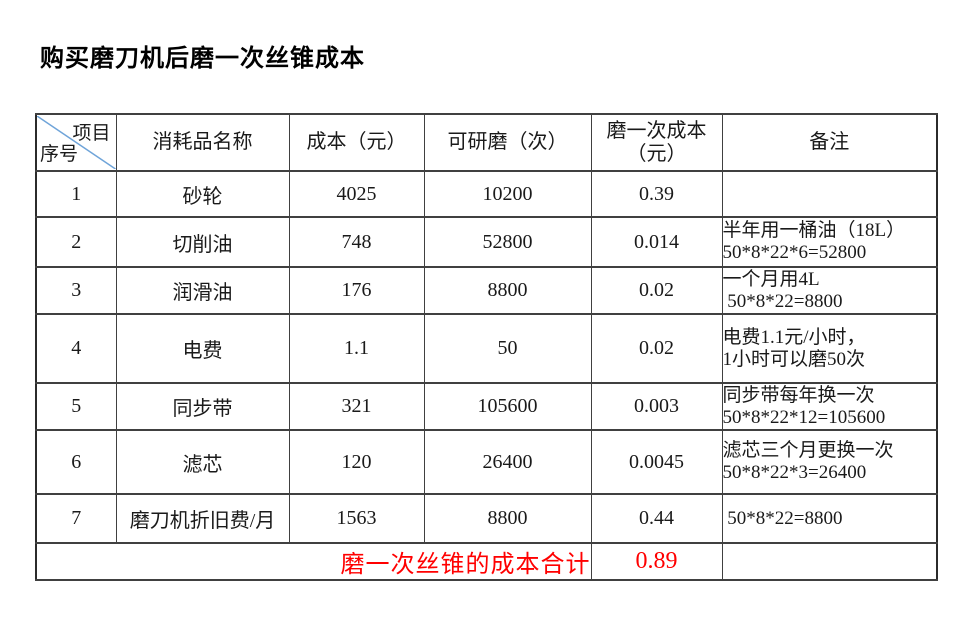 The width and height of the screenshot is (967, 622). What do you see at coordinates (76, 406) in the screenshot?
I see `row-5-seq: 5` at bounding box center [76, 406].